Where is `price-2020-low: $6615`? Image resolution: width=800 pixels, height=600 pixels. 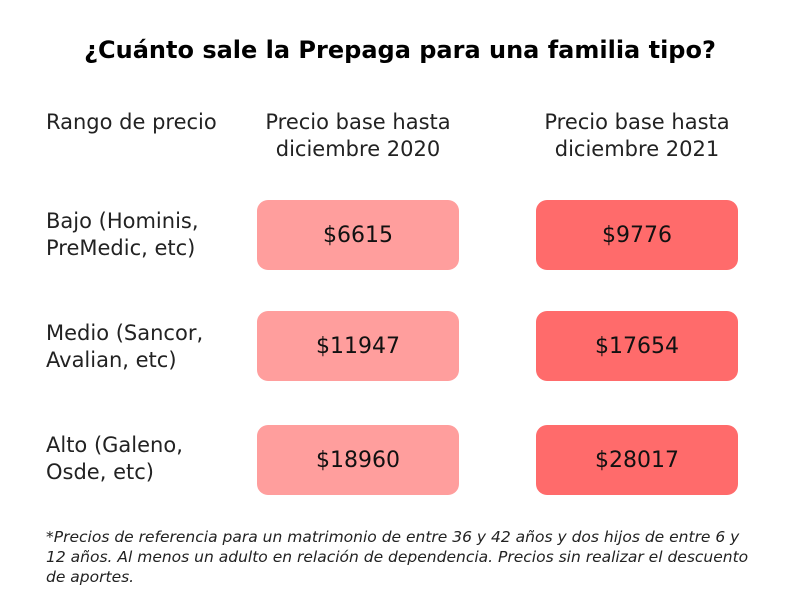 price-2020-low: $6615 is located at coordinates (358, 235).